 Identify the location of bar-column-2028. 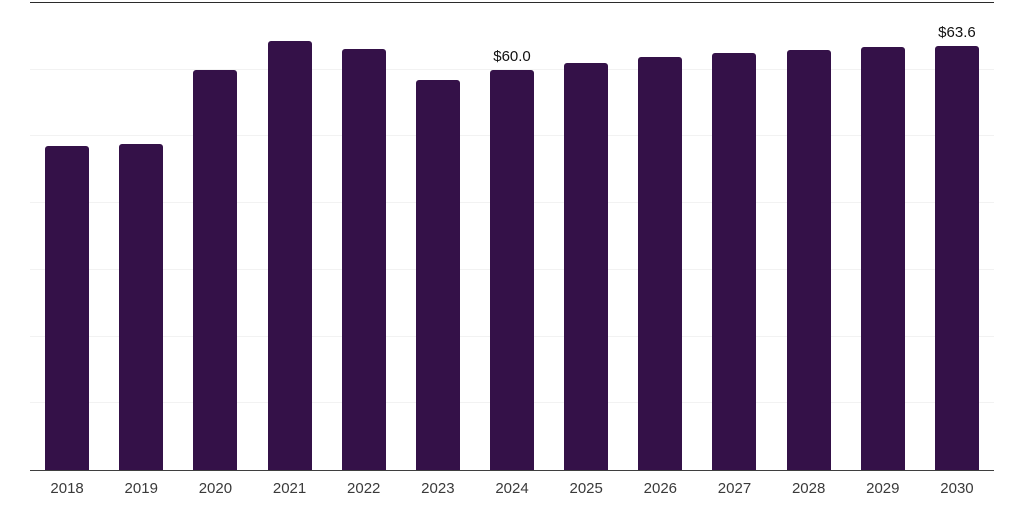
(809, 236).